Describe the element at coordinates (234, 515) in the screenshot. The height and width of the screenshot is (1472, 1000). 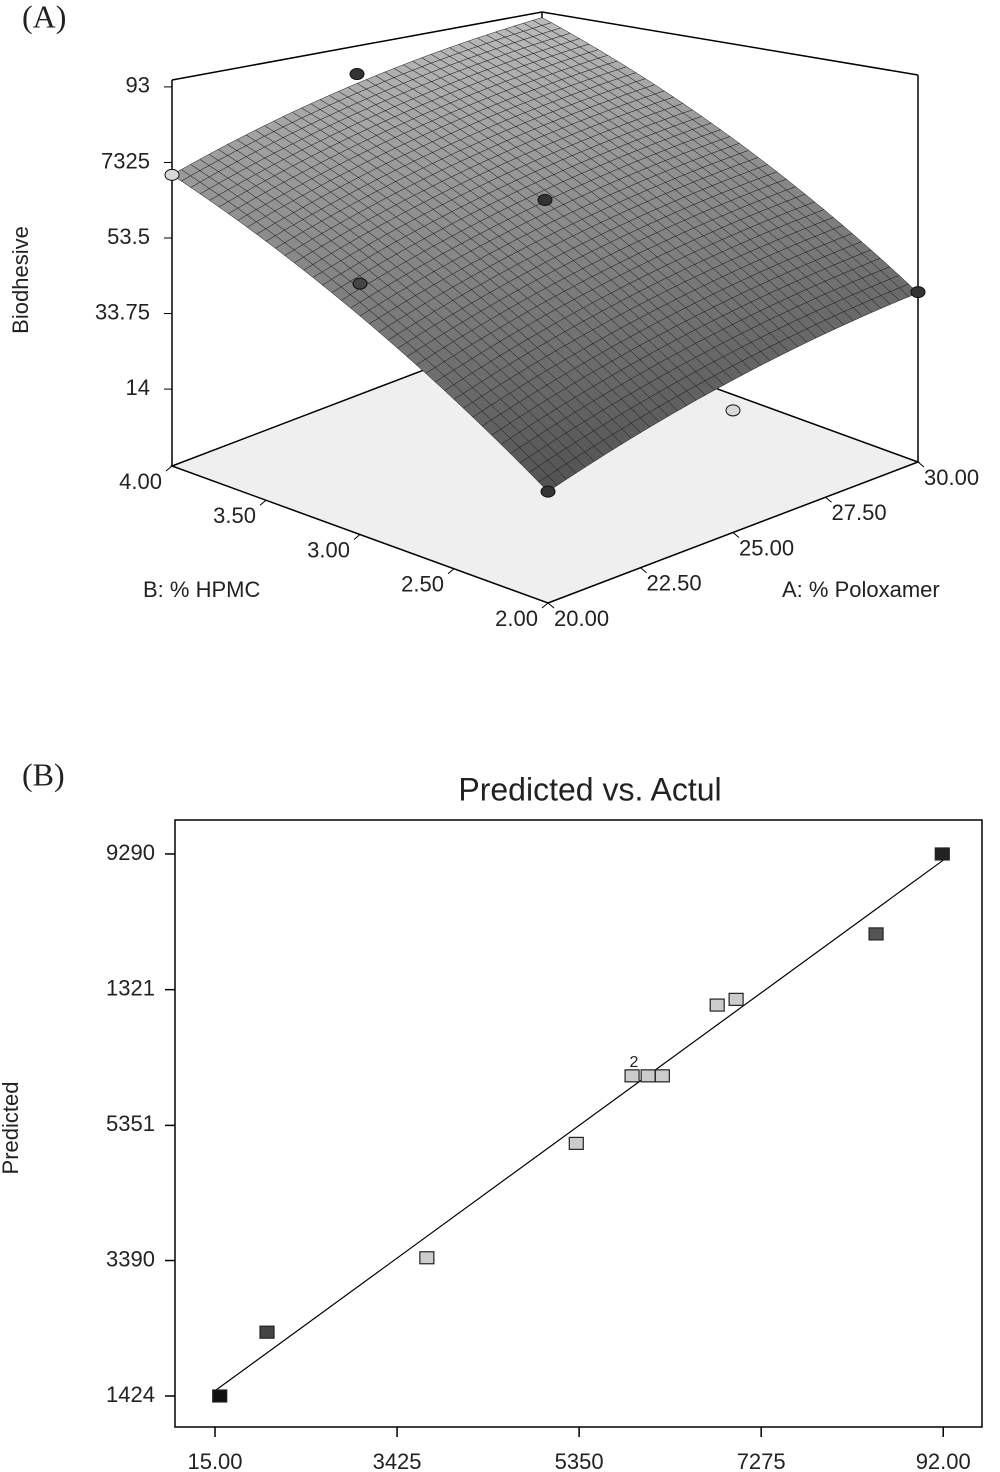
I see `y-tick-label: 3.50` at that location.